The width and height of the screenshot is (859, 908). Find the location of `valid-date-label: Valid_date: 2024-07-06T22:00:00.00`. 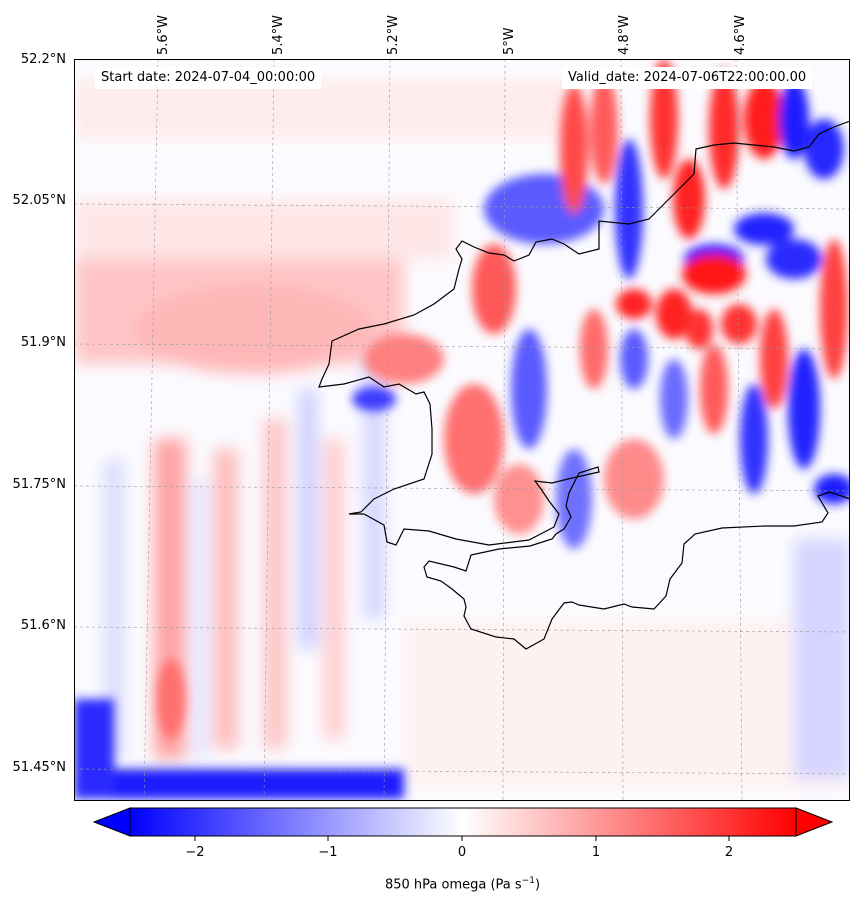

valid-date-label: Valid_date: 2024-07-06T22:00:00.00 is located at coordinates (687, 78).